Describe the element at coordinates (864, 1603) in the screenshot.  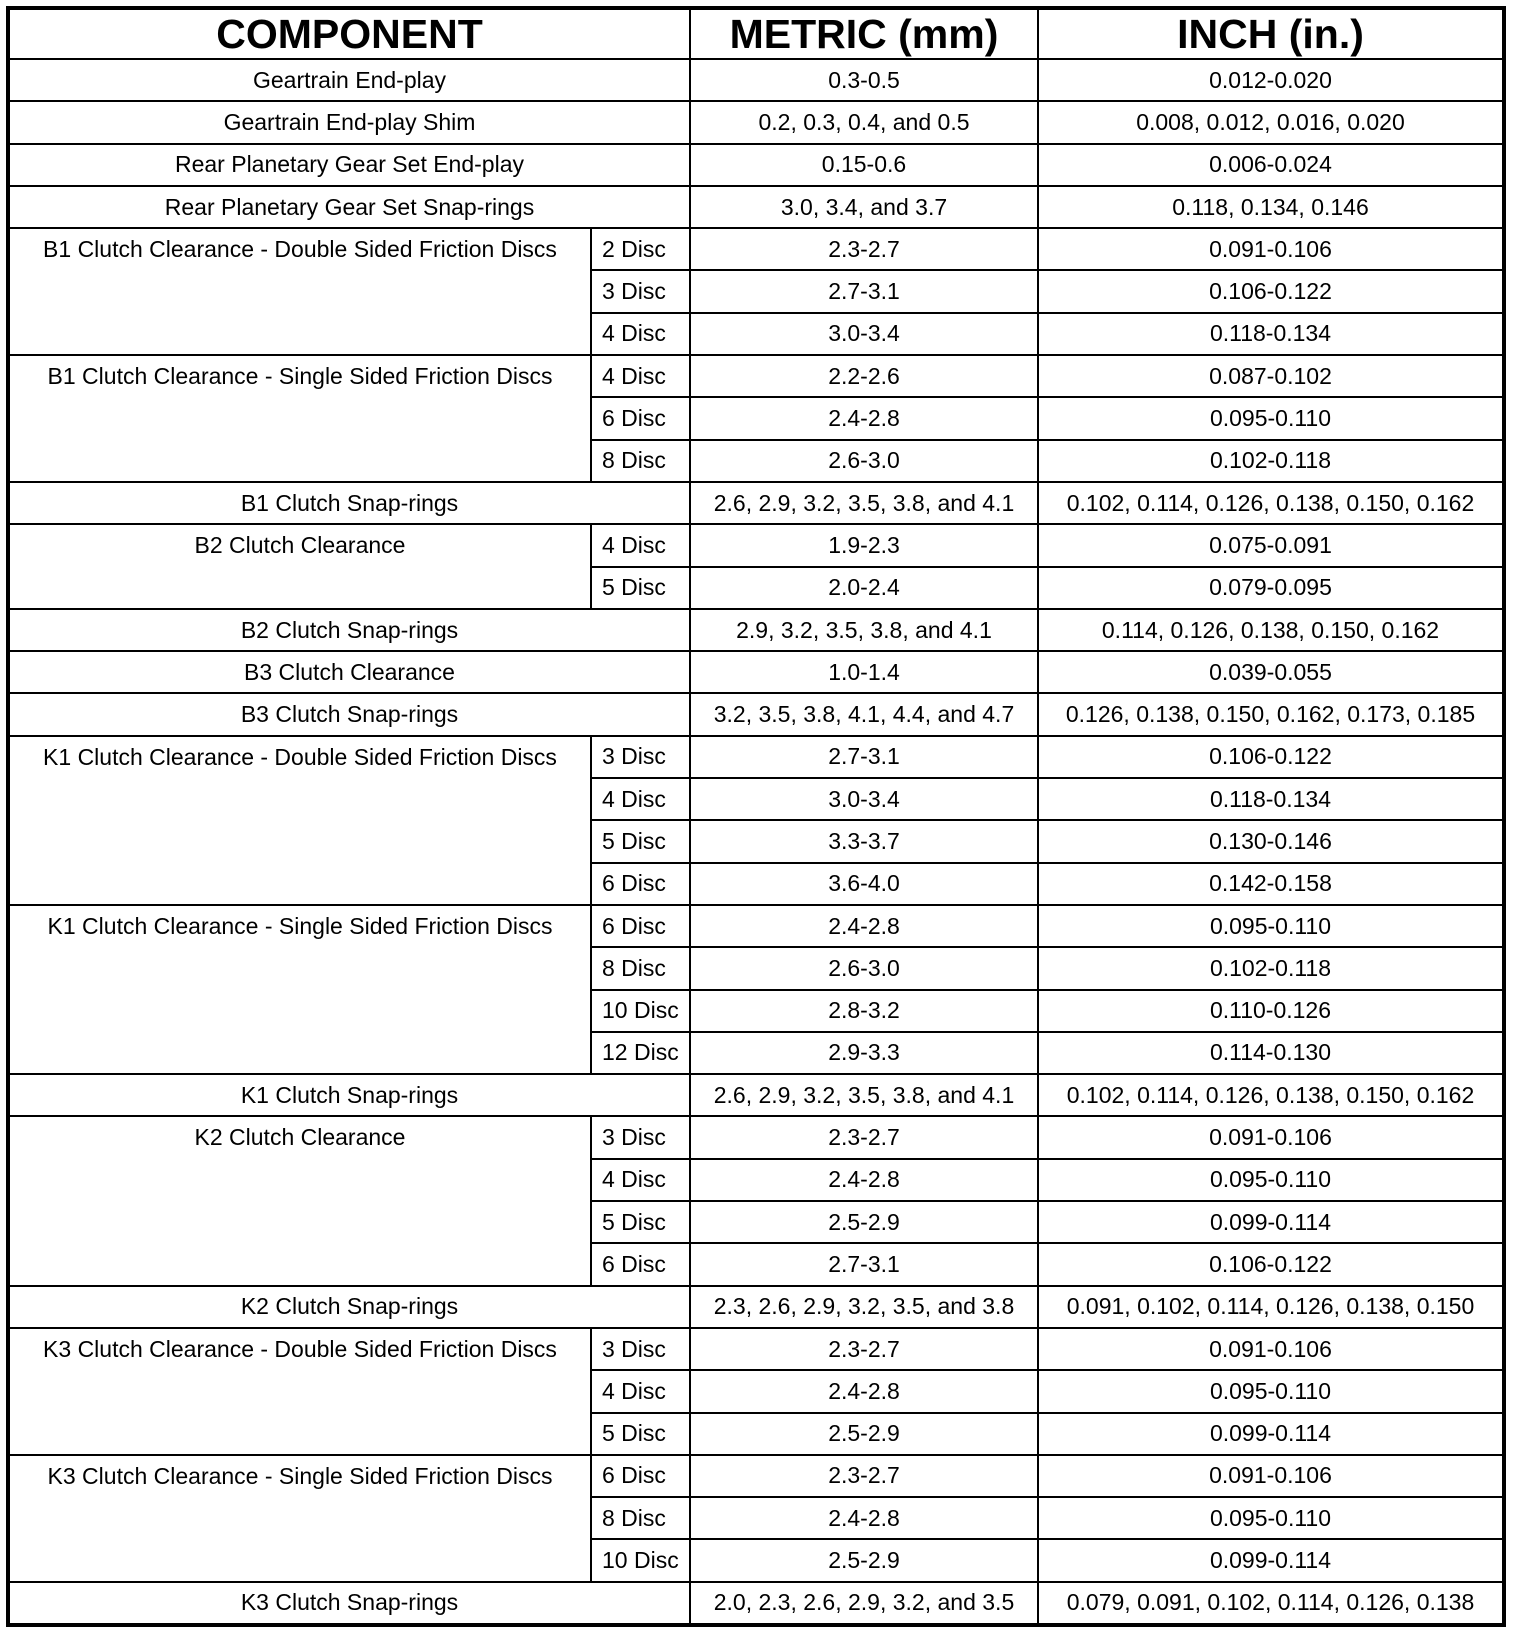
I see `metric-cell: 2.0, 2.3, 2.6, 2.9, 3.2, and 3.5` at that location.